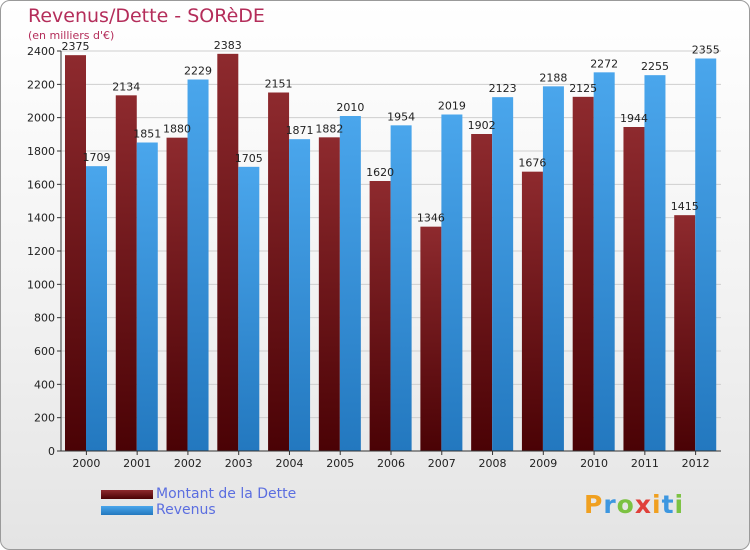 Image resolution: width=750 pixels, height=550 pixels. Describe the element at coordinates (350, 283) in the screenshot. I see `bar-revenus-2005` at that location.